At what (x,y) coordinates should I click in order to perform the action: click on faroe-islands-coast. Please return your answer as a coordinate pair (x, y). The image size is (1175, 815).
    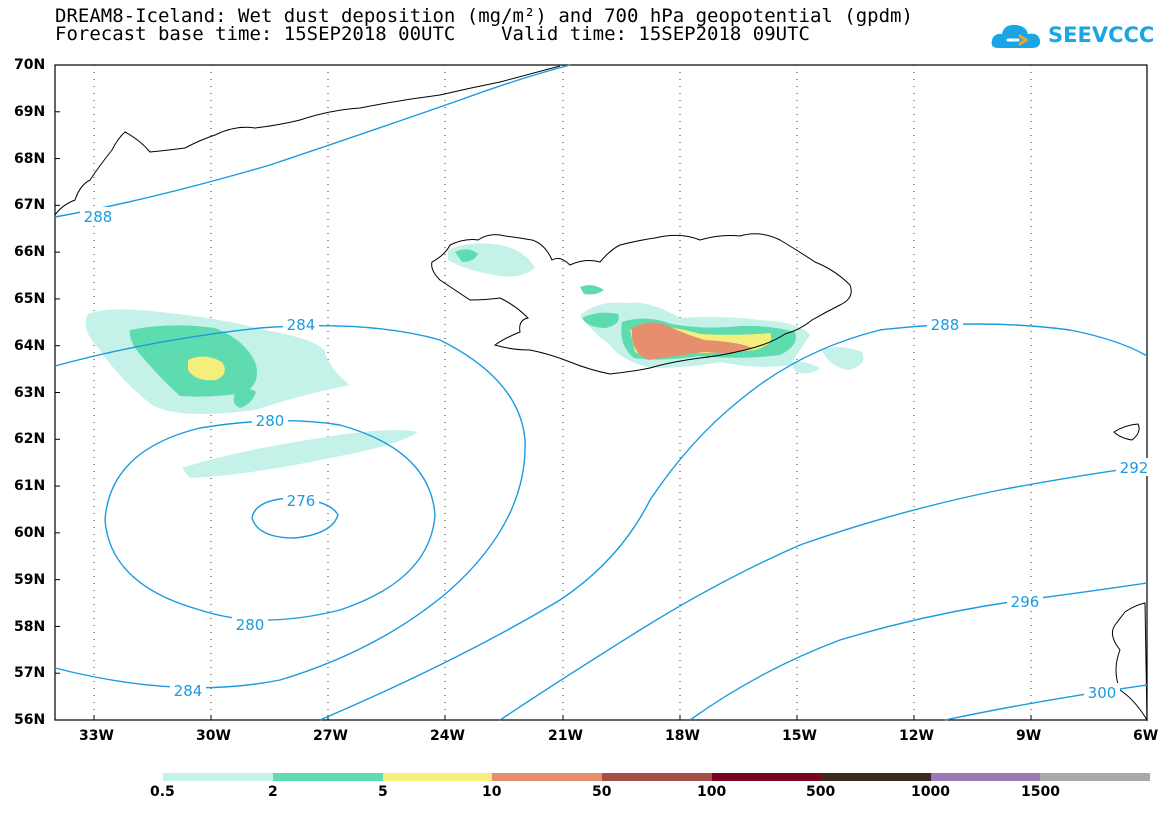
    Looking at the image, I should click on (1126, 432).